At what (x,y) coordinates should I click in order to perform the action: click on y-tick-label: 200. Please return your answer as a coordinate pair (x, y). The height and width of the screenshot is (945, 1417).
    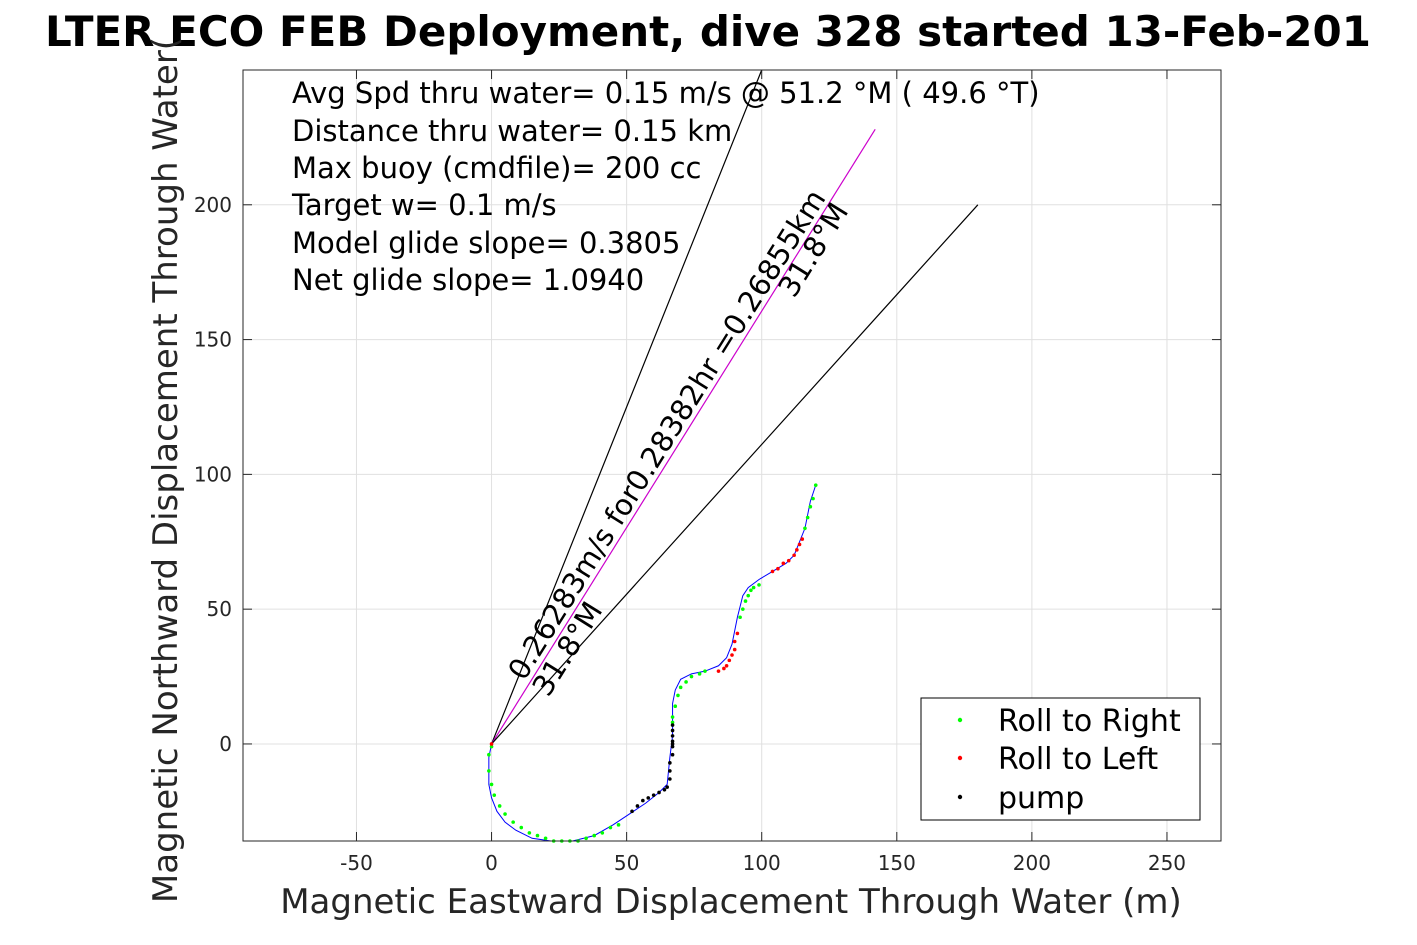
    Looking at the image, I should click on (213, 205).